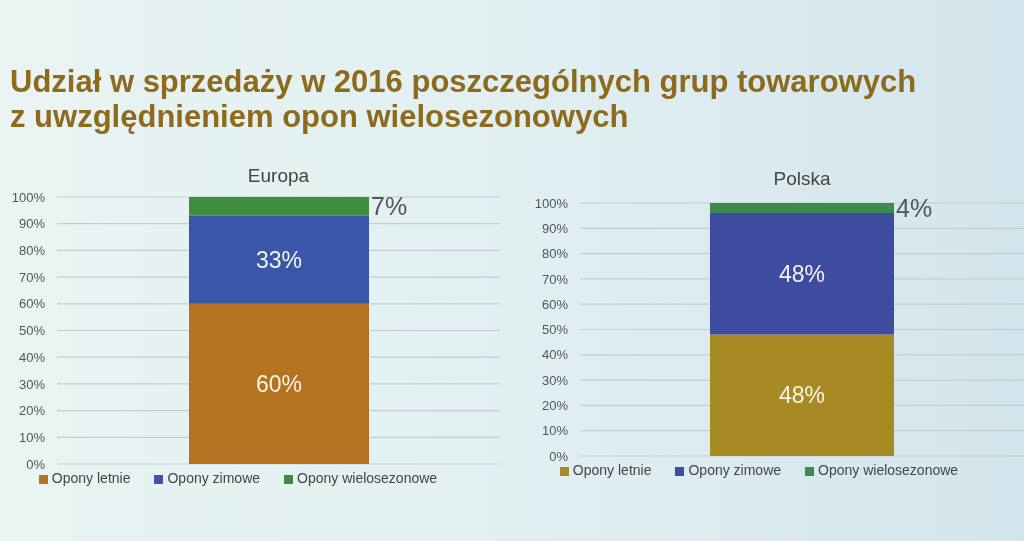 Image resolution: width=1024 pixels, height=541 pixels. Describe the element at coordinates (389, 206) in the screenshot. I see `data-label: 7%` at that location.